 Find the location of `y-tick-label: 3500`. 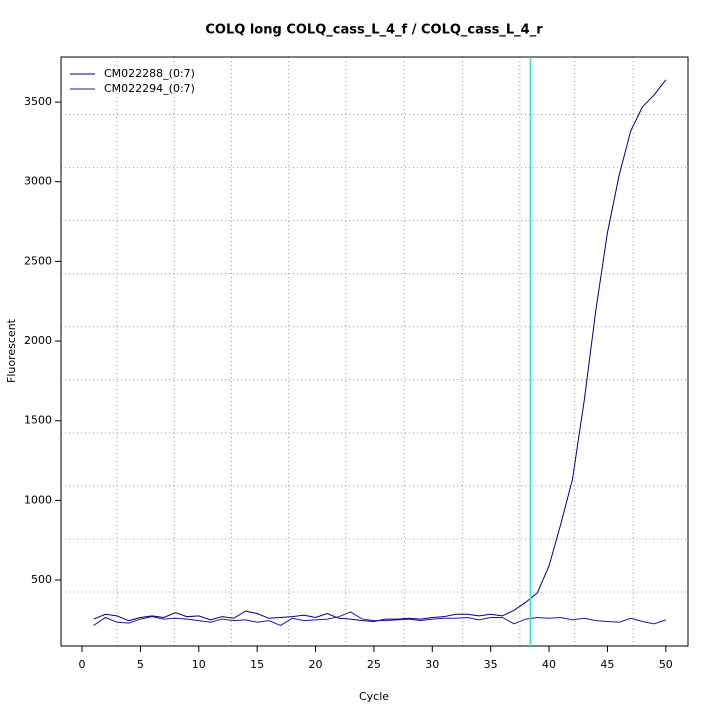

y-tick-label: 3500 is located at coordinates (38, 101).